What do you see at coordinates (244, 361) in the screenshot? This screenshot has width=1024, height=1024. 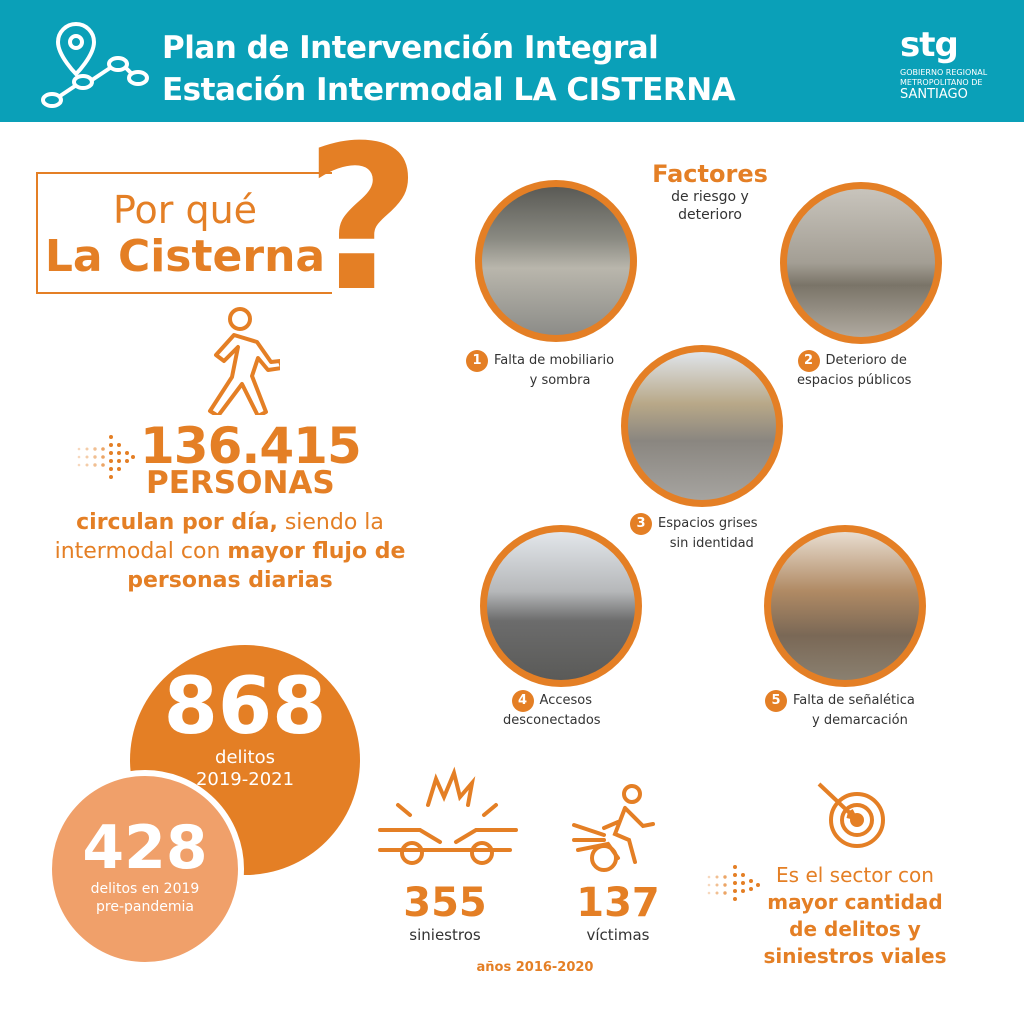 I see `walking-person-icon` at bounding box center [244, 361].